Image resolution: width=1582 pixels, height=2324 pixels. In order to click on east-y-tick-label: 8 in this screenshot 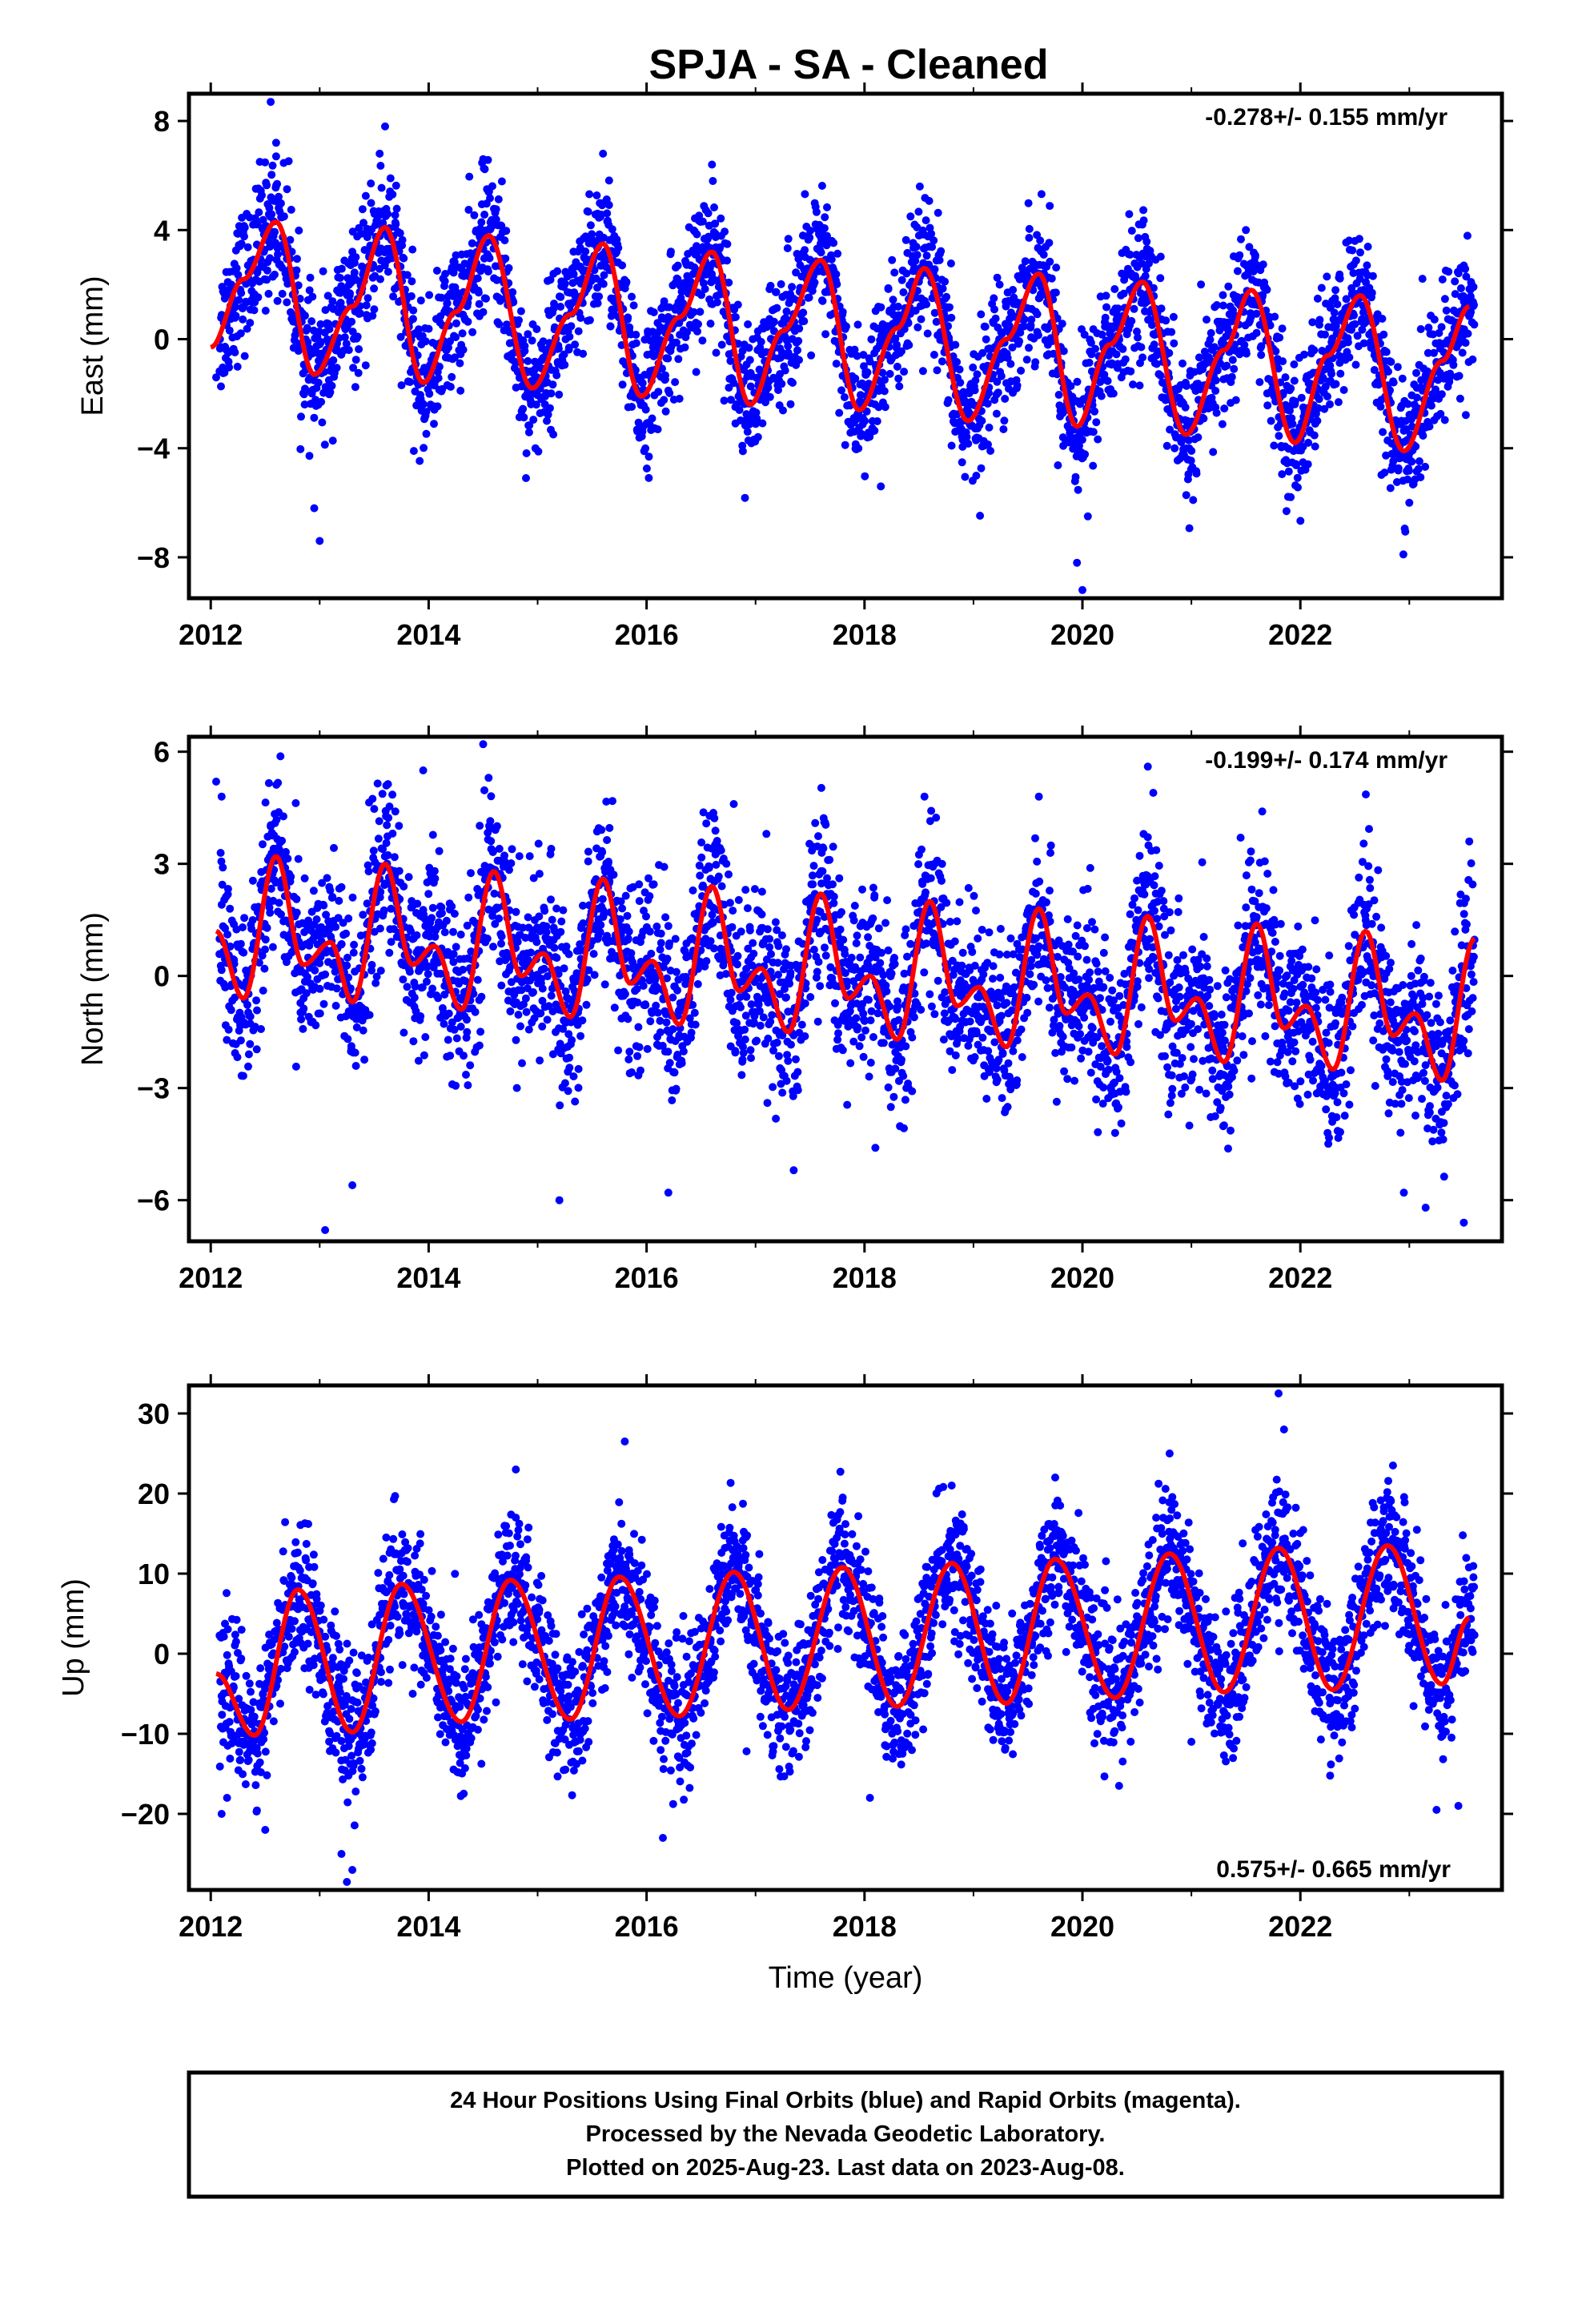, I will do `click(162, 121)`.